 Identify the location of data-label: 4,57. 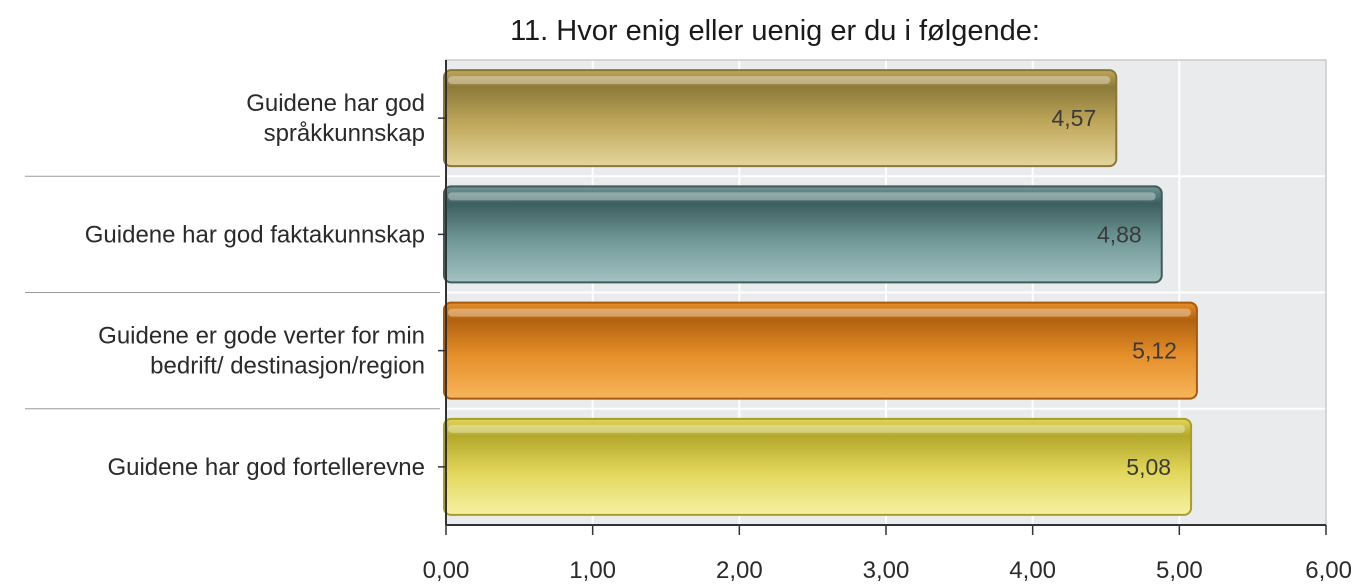
(1074, 118).